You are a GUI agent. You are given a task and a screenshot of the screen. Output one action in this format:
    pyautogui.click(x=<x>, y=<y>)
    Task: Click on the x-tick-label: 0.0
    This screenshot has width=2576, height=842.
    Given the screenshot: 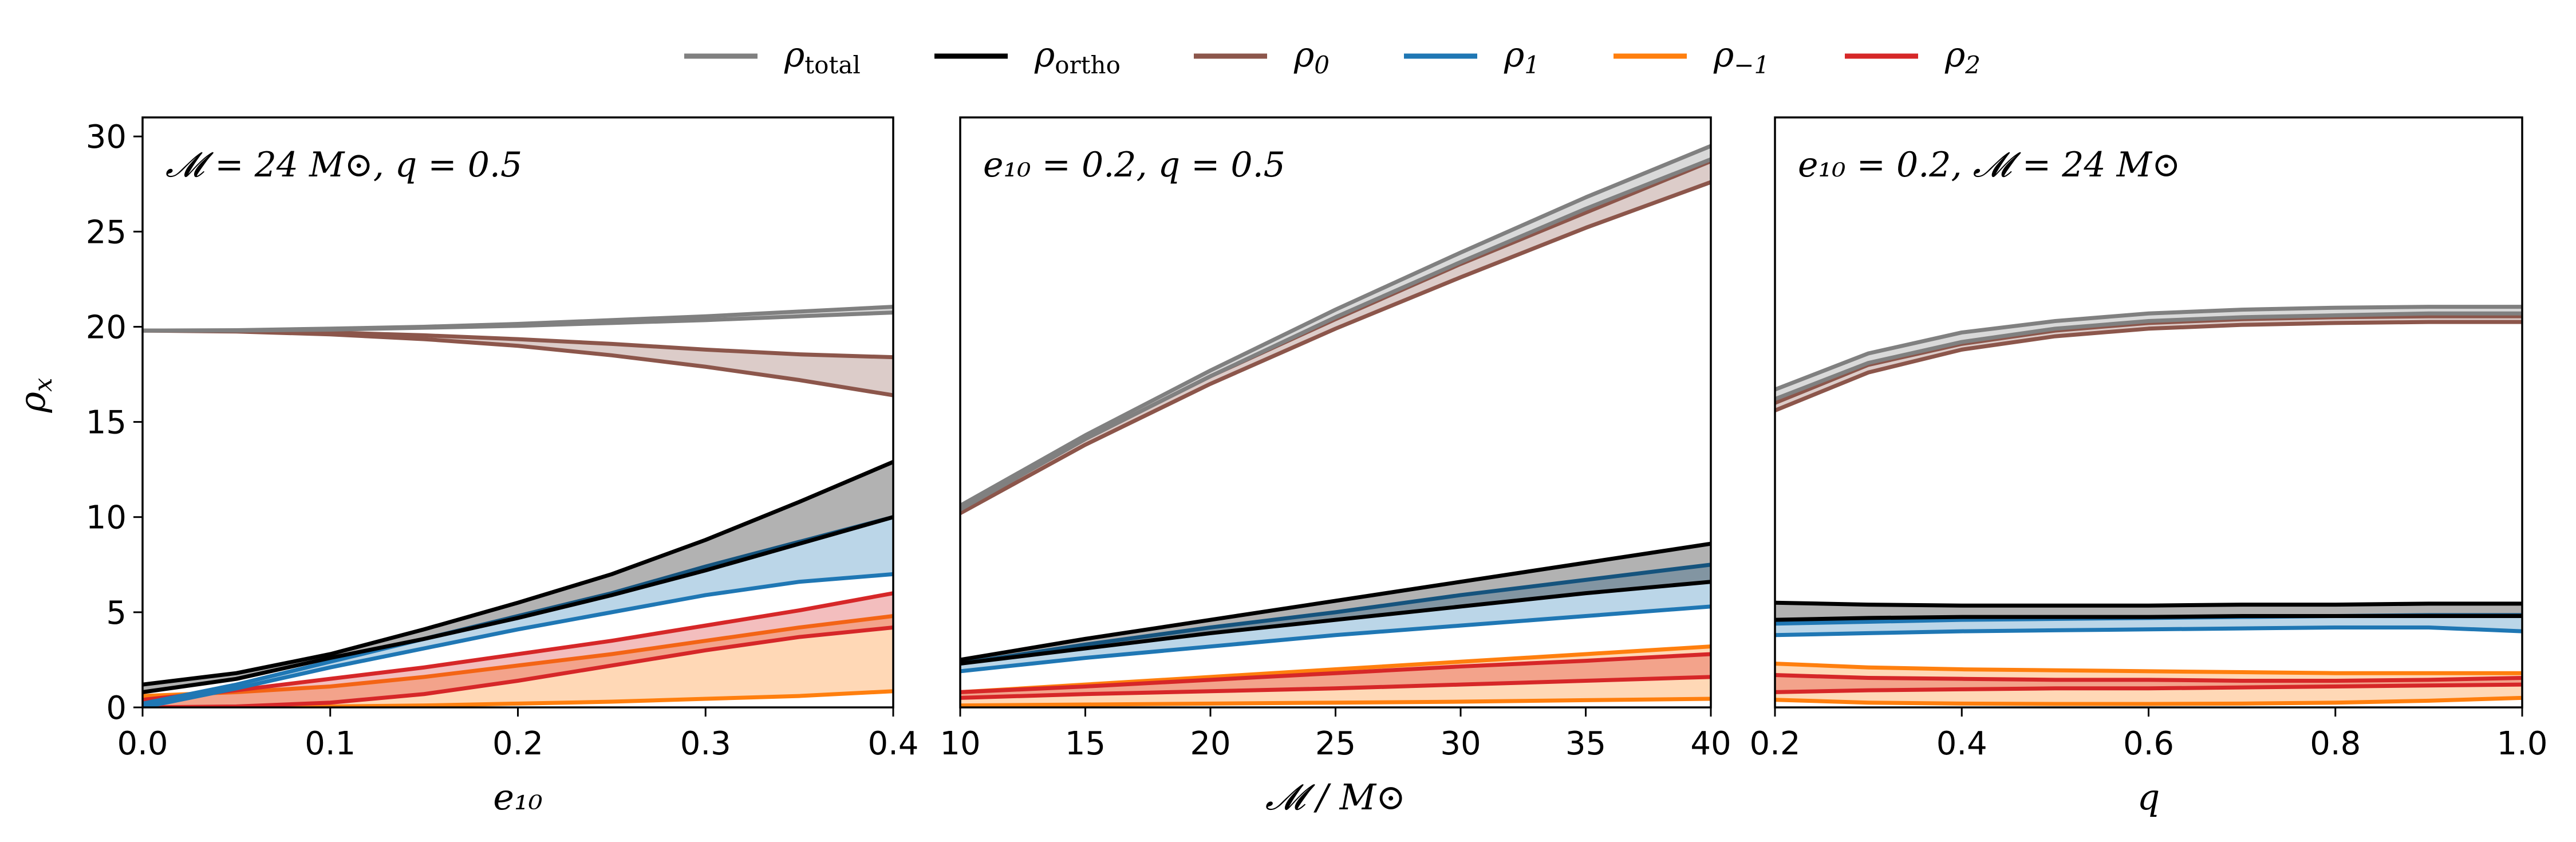 What is the action you would take?
    pyautogui.click(x=142, y=743)
    